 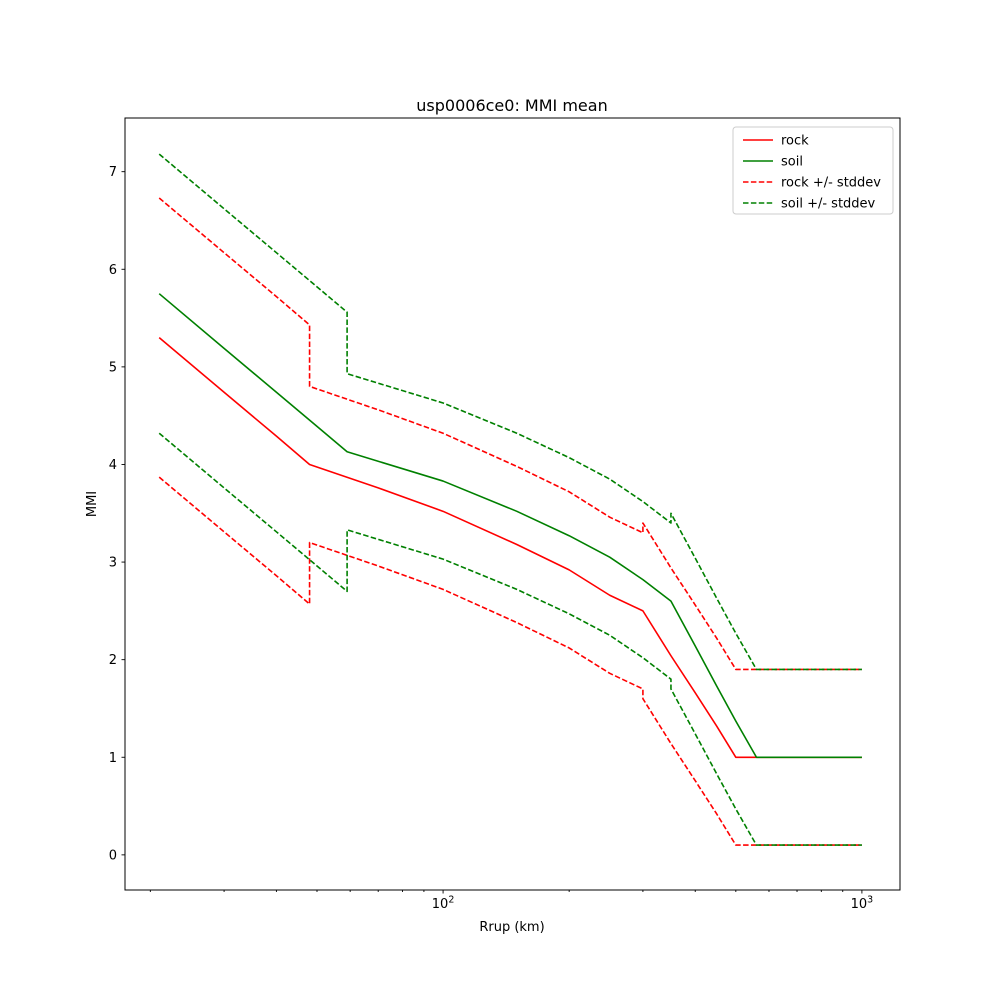 I want to click on legend-label-rock: rock, so click(x=795, y=141).